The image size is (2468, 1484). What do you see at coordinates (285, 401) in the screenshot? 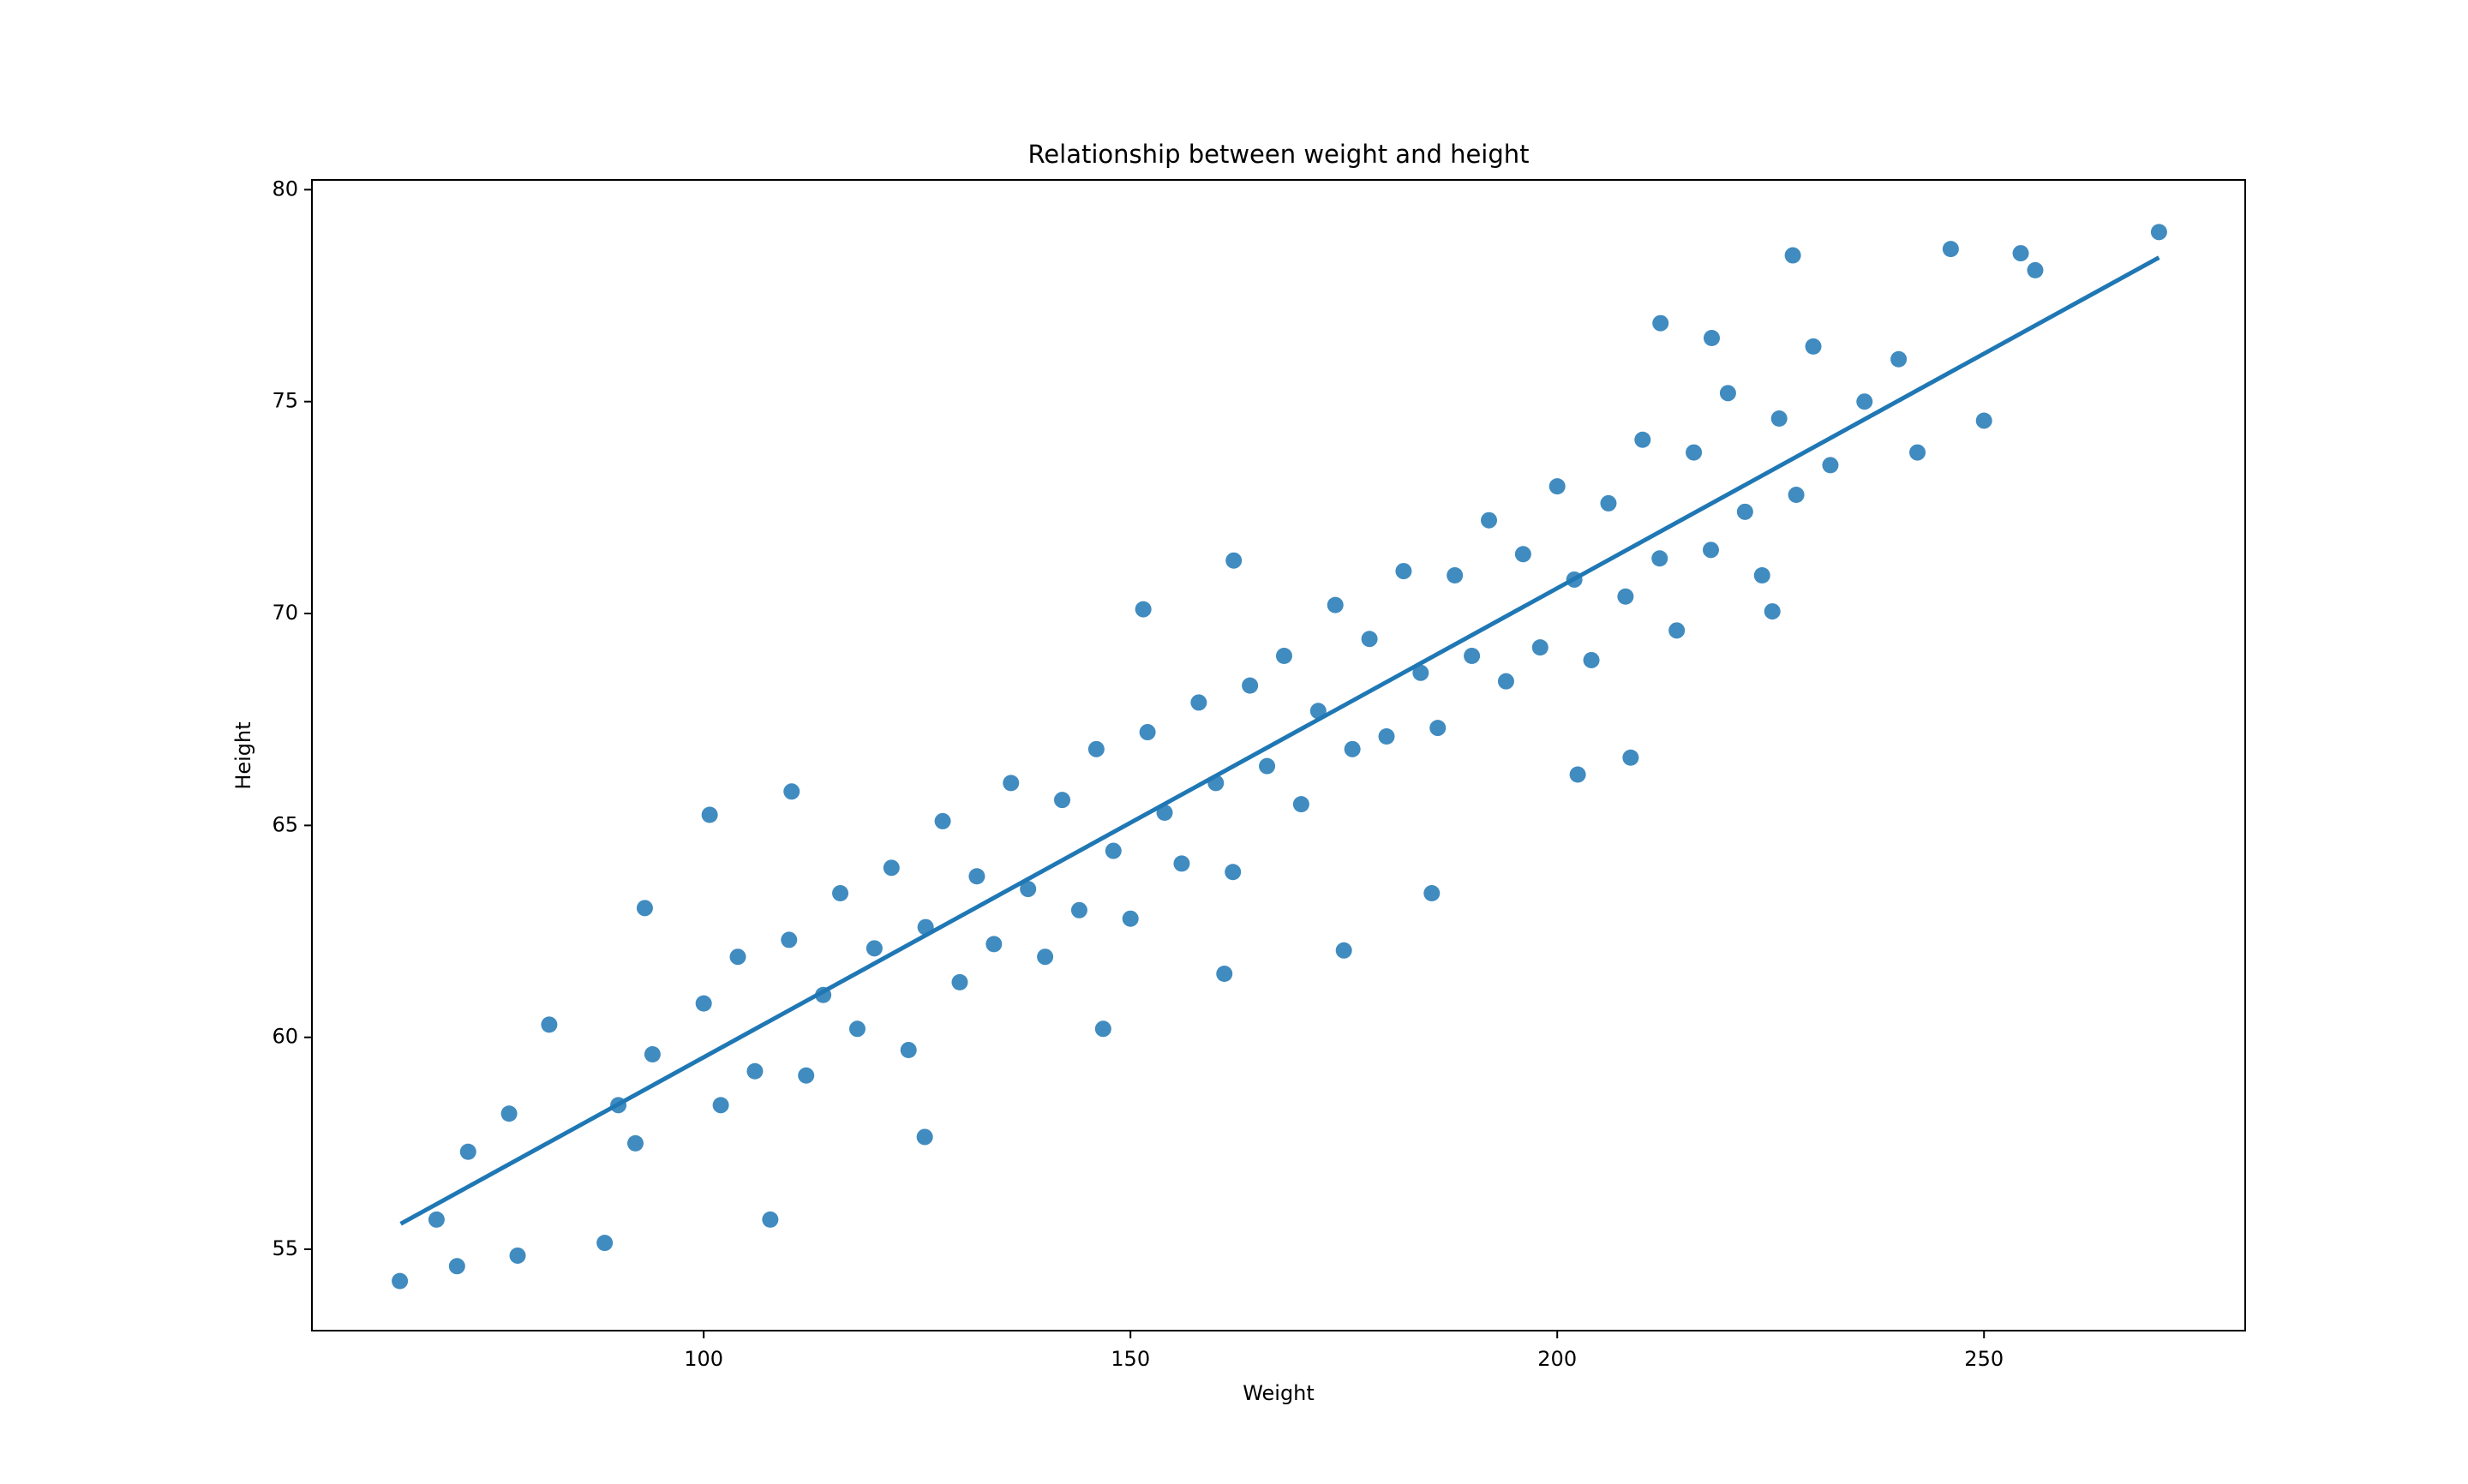
I see `y-tick-label: 75` at bounding box center [285, 401].